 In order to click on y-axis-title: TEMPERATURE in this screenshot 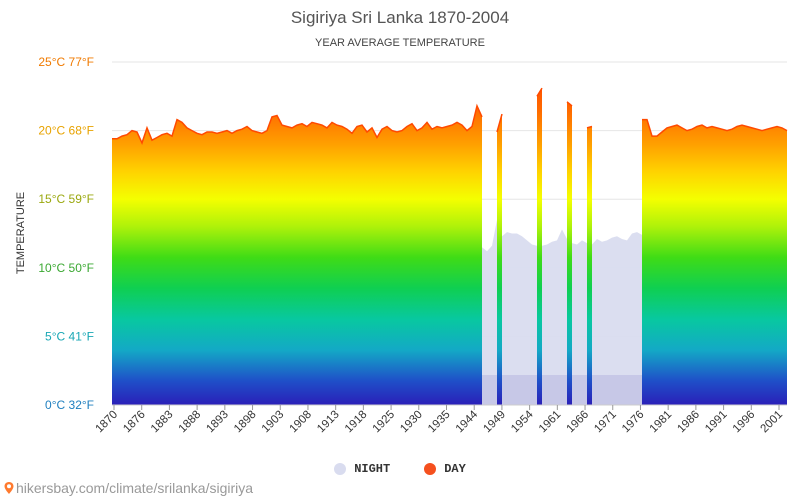, I will do `click(21, 233)`.